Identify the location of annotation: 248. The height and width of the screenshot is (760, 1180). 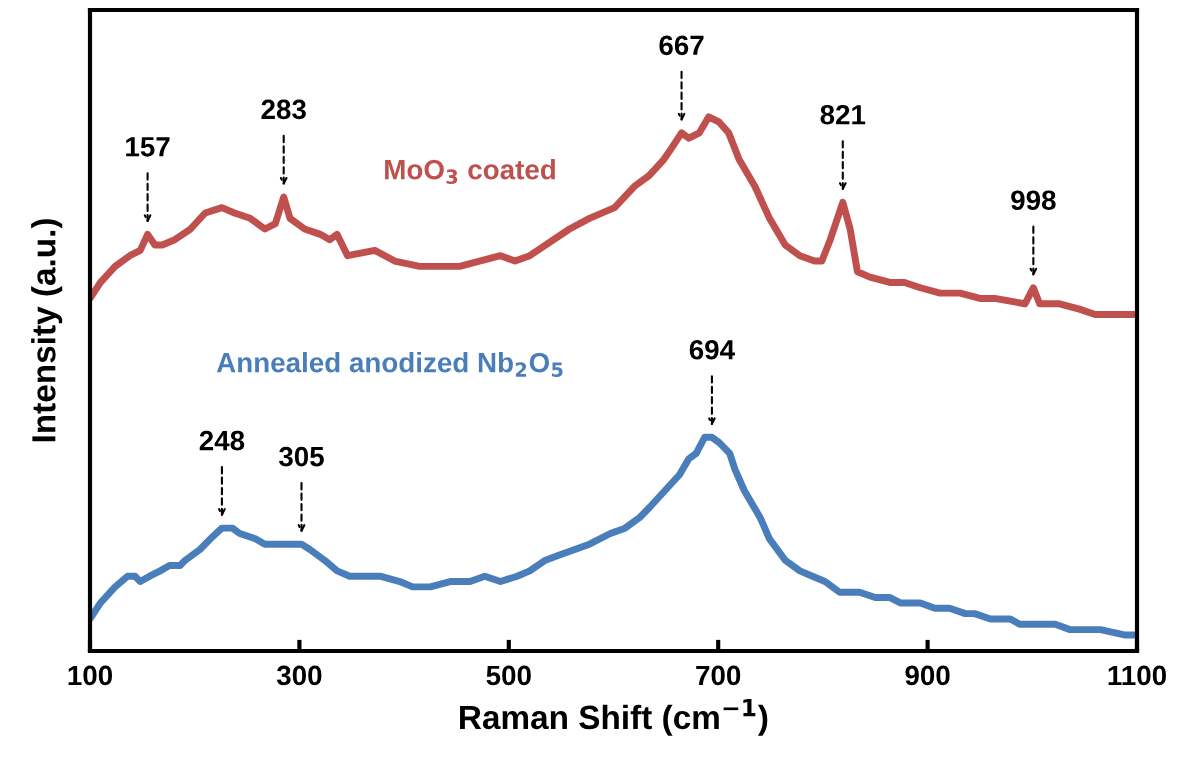
(222, 440).